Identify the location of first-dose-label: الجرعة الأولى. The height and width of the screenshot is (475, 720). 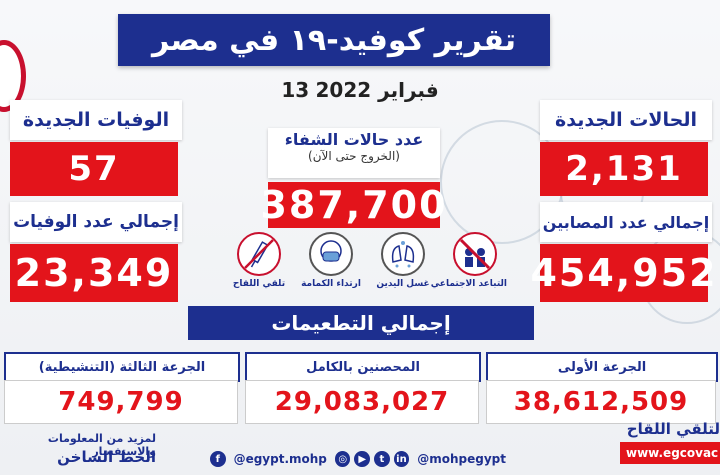
(602, 367).